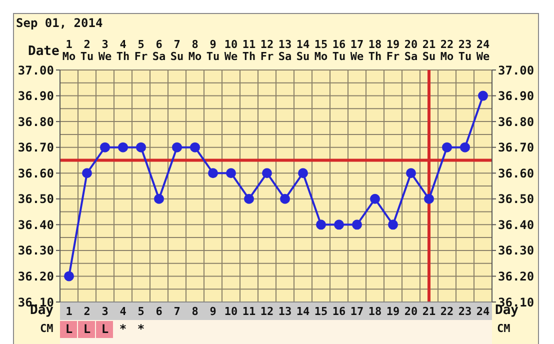 The height and width of the screenshot is (344, 554). I want to click on y2-tick-label: 36.30, so click(516, 251).